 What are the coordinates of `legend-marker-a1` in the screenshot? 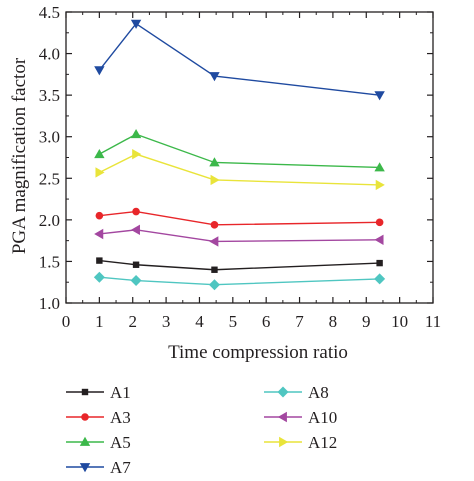 It's located at (85, 392).